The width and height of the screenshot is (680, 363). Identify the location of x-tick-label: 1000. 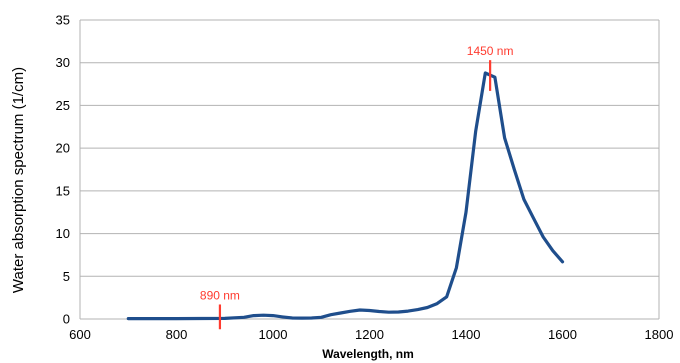
(273, 334).